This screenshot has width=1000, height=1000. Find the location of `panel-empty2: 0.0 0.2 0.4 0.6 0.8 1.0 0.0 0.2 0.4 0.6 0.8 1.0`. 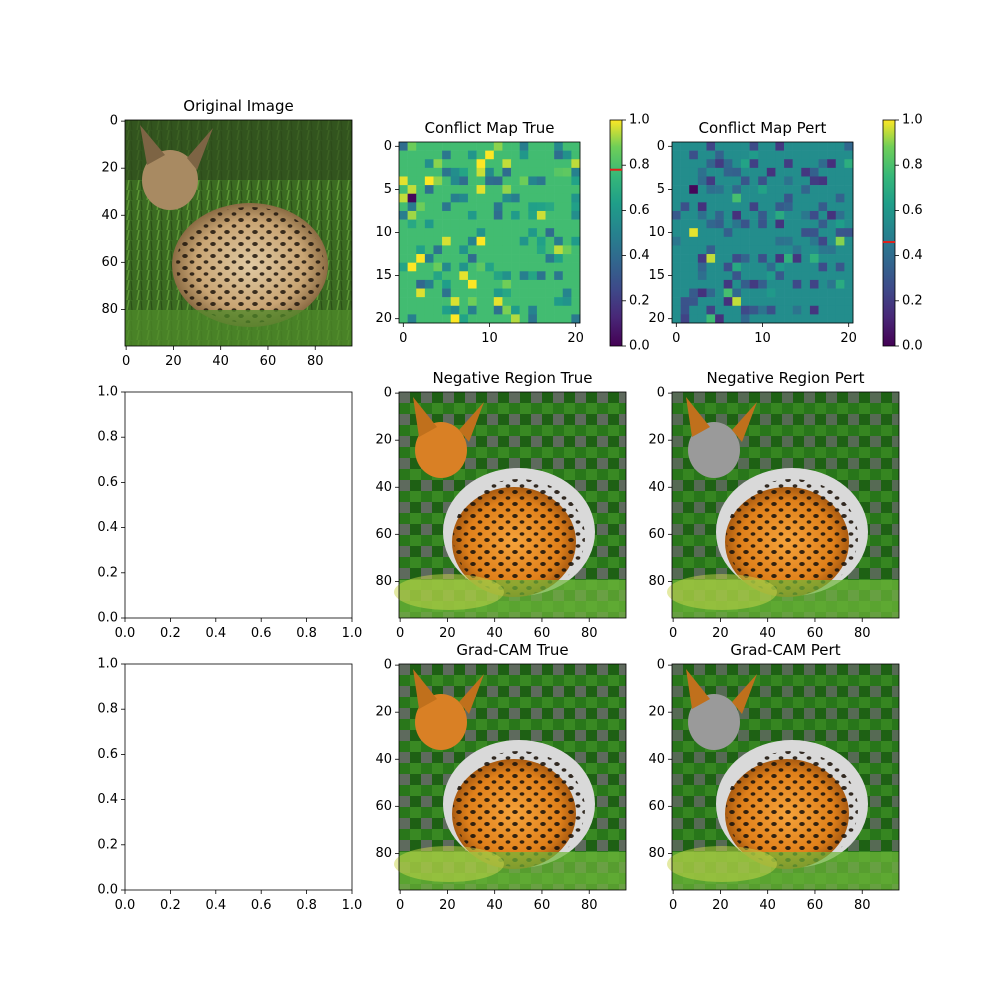

panel-empty2: 0.0 0.2 0.4 0.6 0.8 1.0 0.0 0.2 0.4 0.6 0.8 1.0 is located at coordinates (229, 785).